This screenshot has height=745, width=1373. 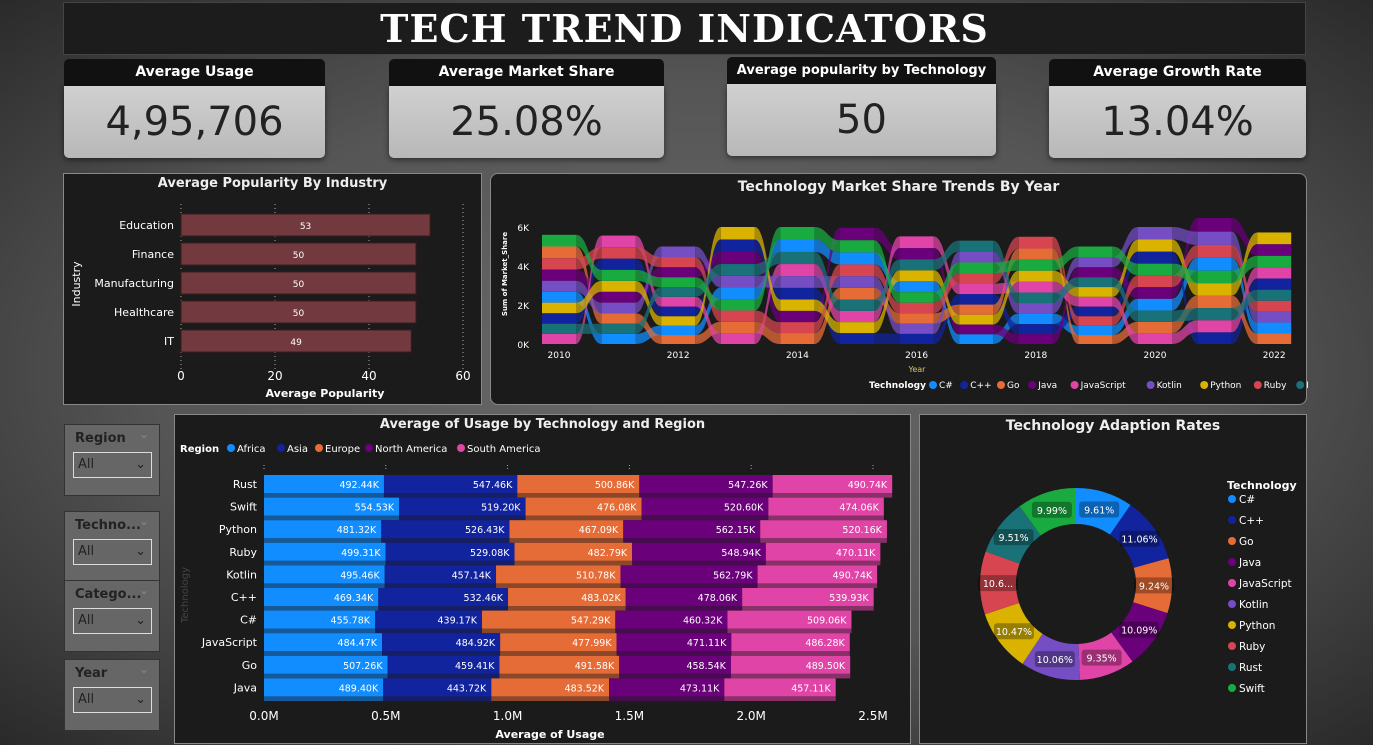 I want to click on tick-label: 2.0M, so click(x=750, y=716).